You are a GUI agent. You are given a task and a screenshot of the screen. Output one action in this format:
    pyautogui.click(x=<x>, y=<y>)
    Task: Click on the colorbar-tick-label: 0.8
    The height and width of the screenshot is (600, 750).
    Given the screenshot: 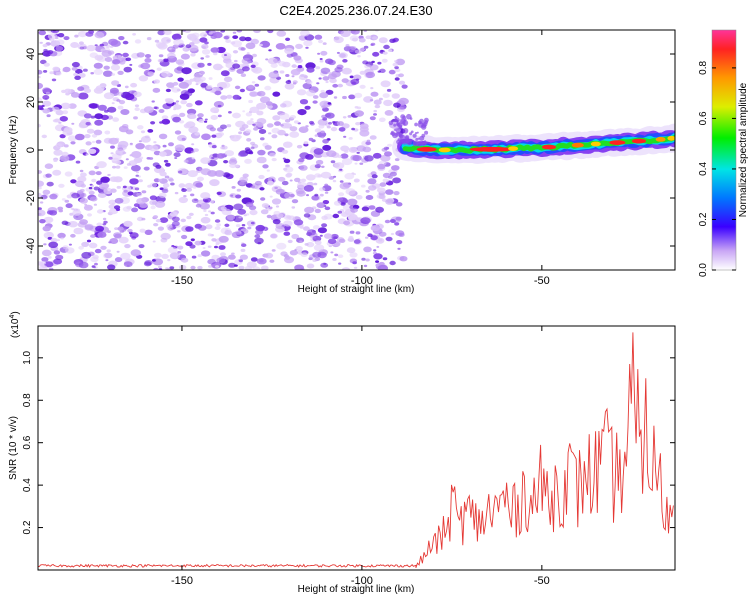 What is the action you would take?
    pyautogui.click(x=703, y=68)
    